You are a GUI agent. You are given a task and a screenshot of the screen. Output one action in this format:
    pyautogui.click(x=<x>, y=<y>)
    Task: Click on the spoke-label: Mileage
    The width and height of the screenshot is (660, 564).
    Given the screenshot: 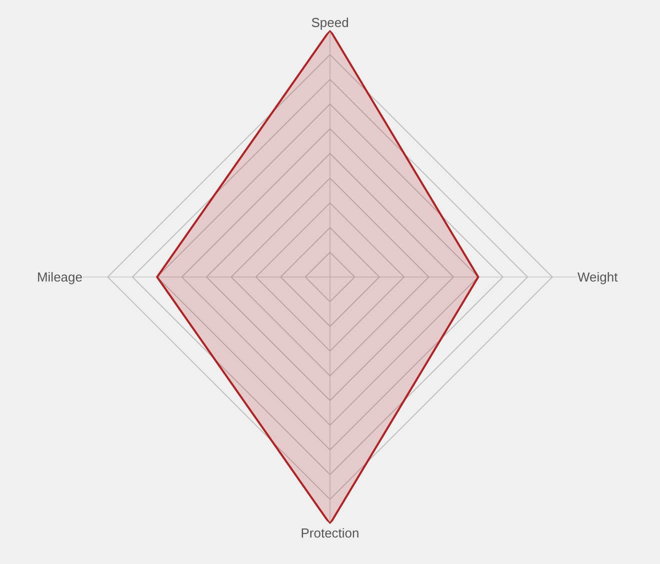 What is the action you would take?
    pyautogui.click(x=59, y=277)
    